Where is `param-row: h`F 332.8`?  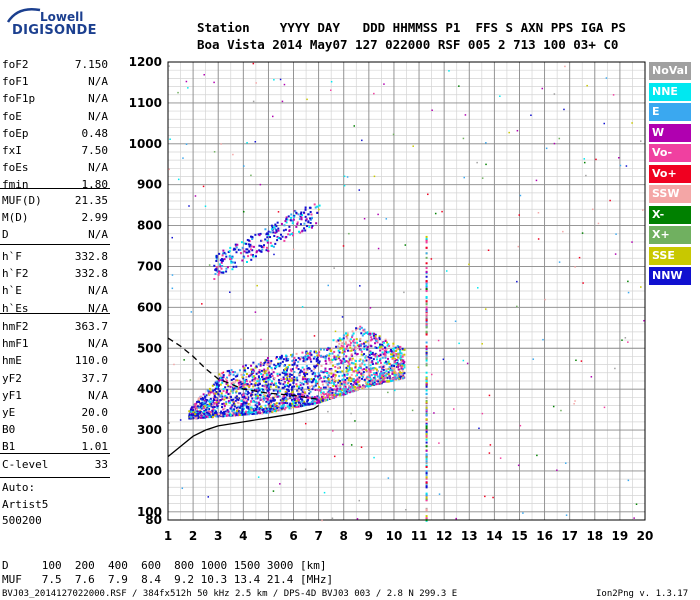 param-row: h`F 332.8 is located at coordinates (55, 257).